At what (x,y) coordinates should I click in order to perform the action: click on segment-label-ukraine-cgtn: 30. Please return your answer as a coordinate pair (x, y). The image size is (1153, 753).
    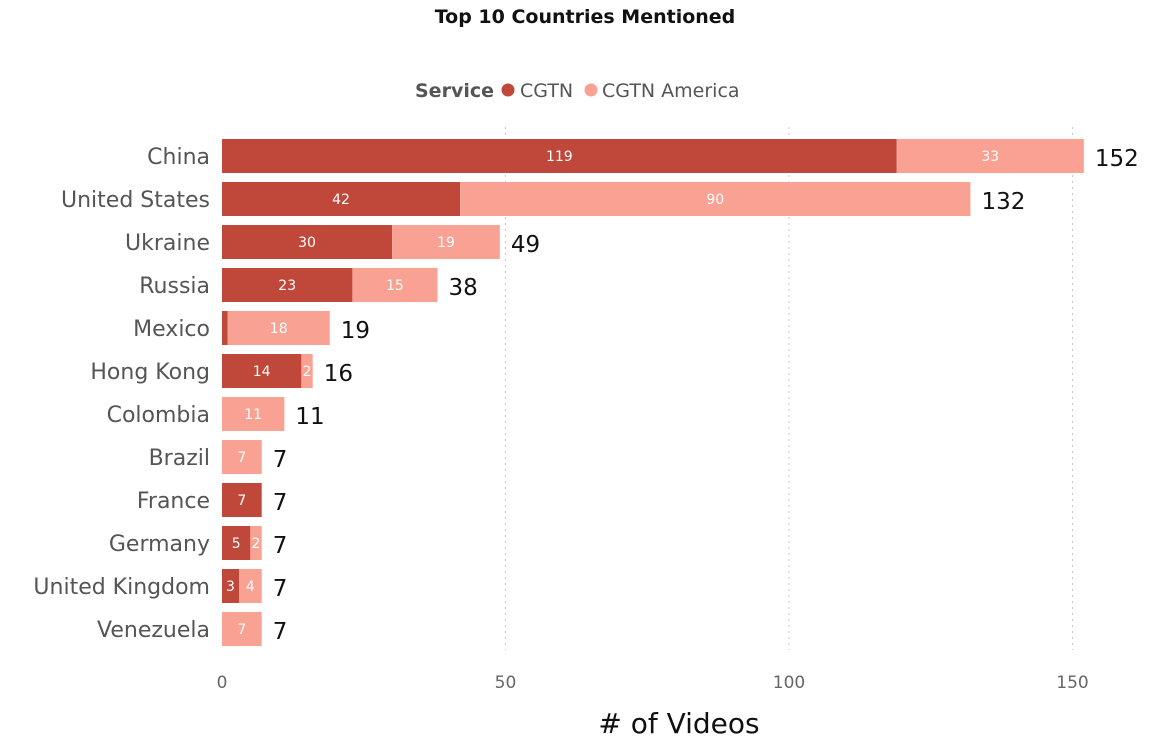
    Looking at the image, I should click on (307, 243).